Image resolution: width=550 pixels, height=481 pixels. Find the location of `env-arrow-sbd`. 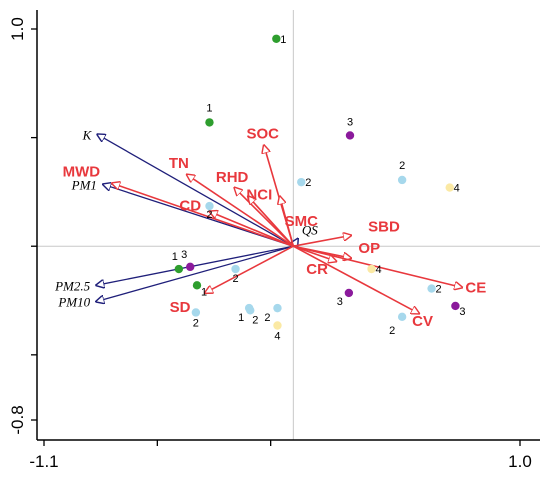

env-arrow-sbd is located at coordinates (322, 241).